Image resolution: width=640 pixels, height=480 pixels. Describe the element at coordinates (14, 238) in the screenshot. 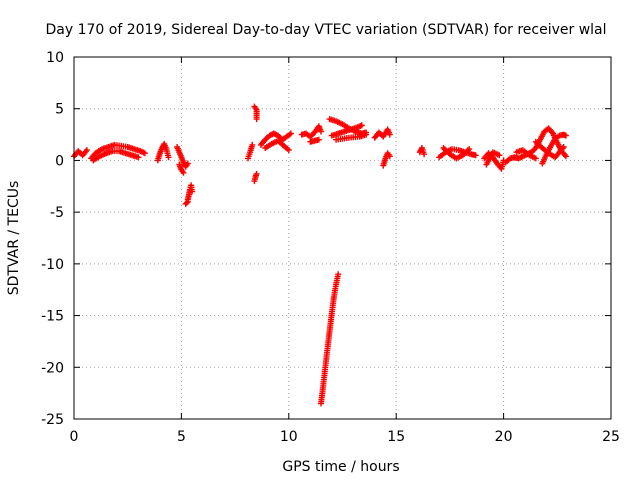

I see `y-axis-label: SDTVAR / TECUs` at that location.